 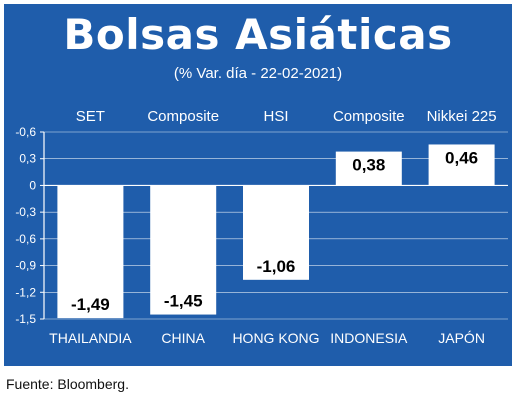 I want to click on bar-value-label: -1,49, so click(x=90, y=304).